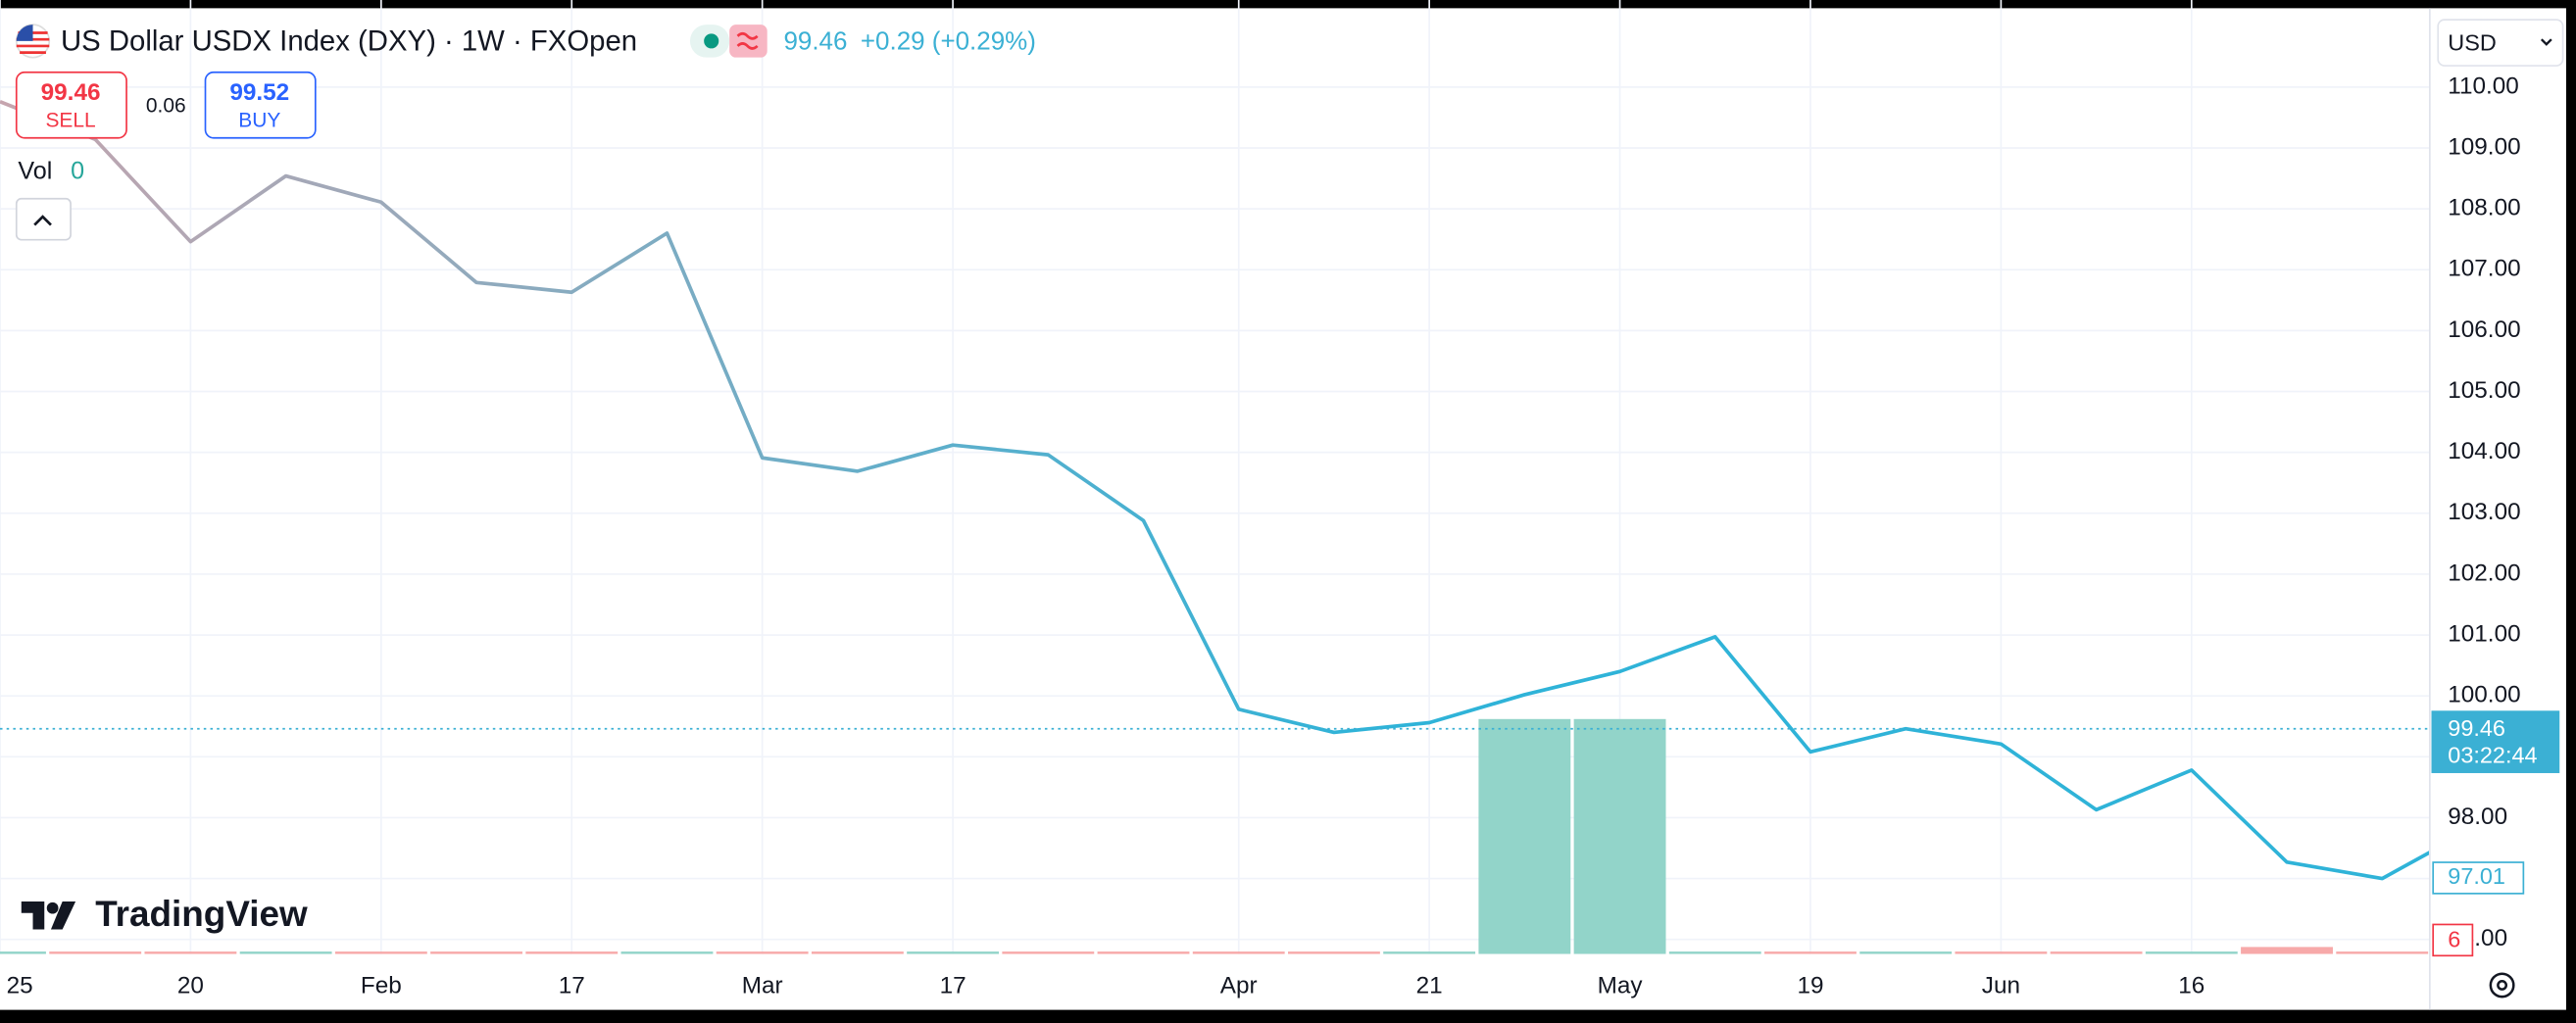 The width and height of the screenshot is (2576, 1023). I want to click on y-tick-label: 103.00, so click(2484, 512).